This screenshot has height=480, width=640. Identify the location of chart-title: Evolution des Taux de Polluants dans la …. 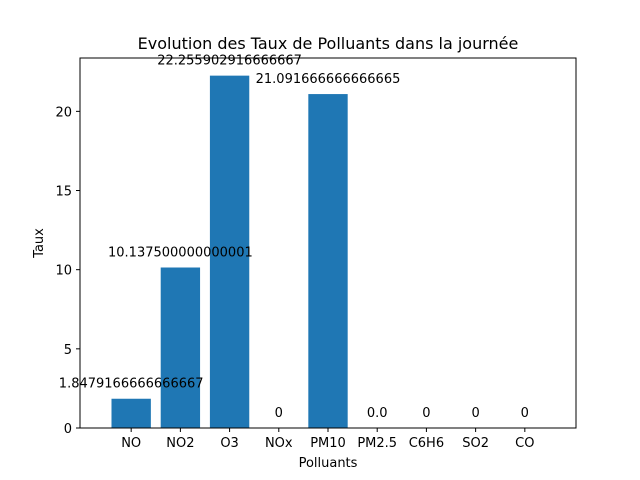
(328, 43).